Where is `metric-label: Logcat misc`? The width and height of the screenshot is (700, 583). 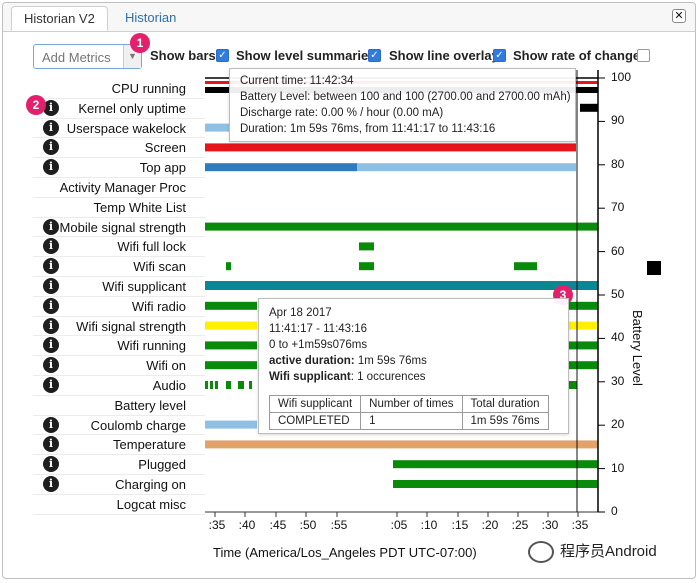
metric-label: Logcat misc is located at coordinates (151, 504).